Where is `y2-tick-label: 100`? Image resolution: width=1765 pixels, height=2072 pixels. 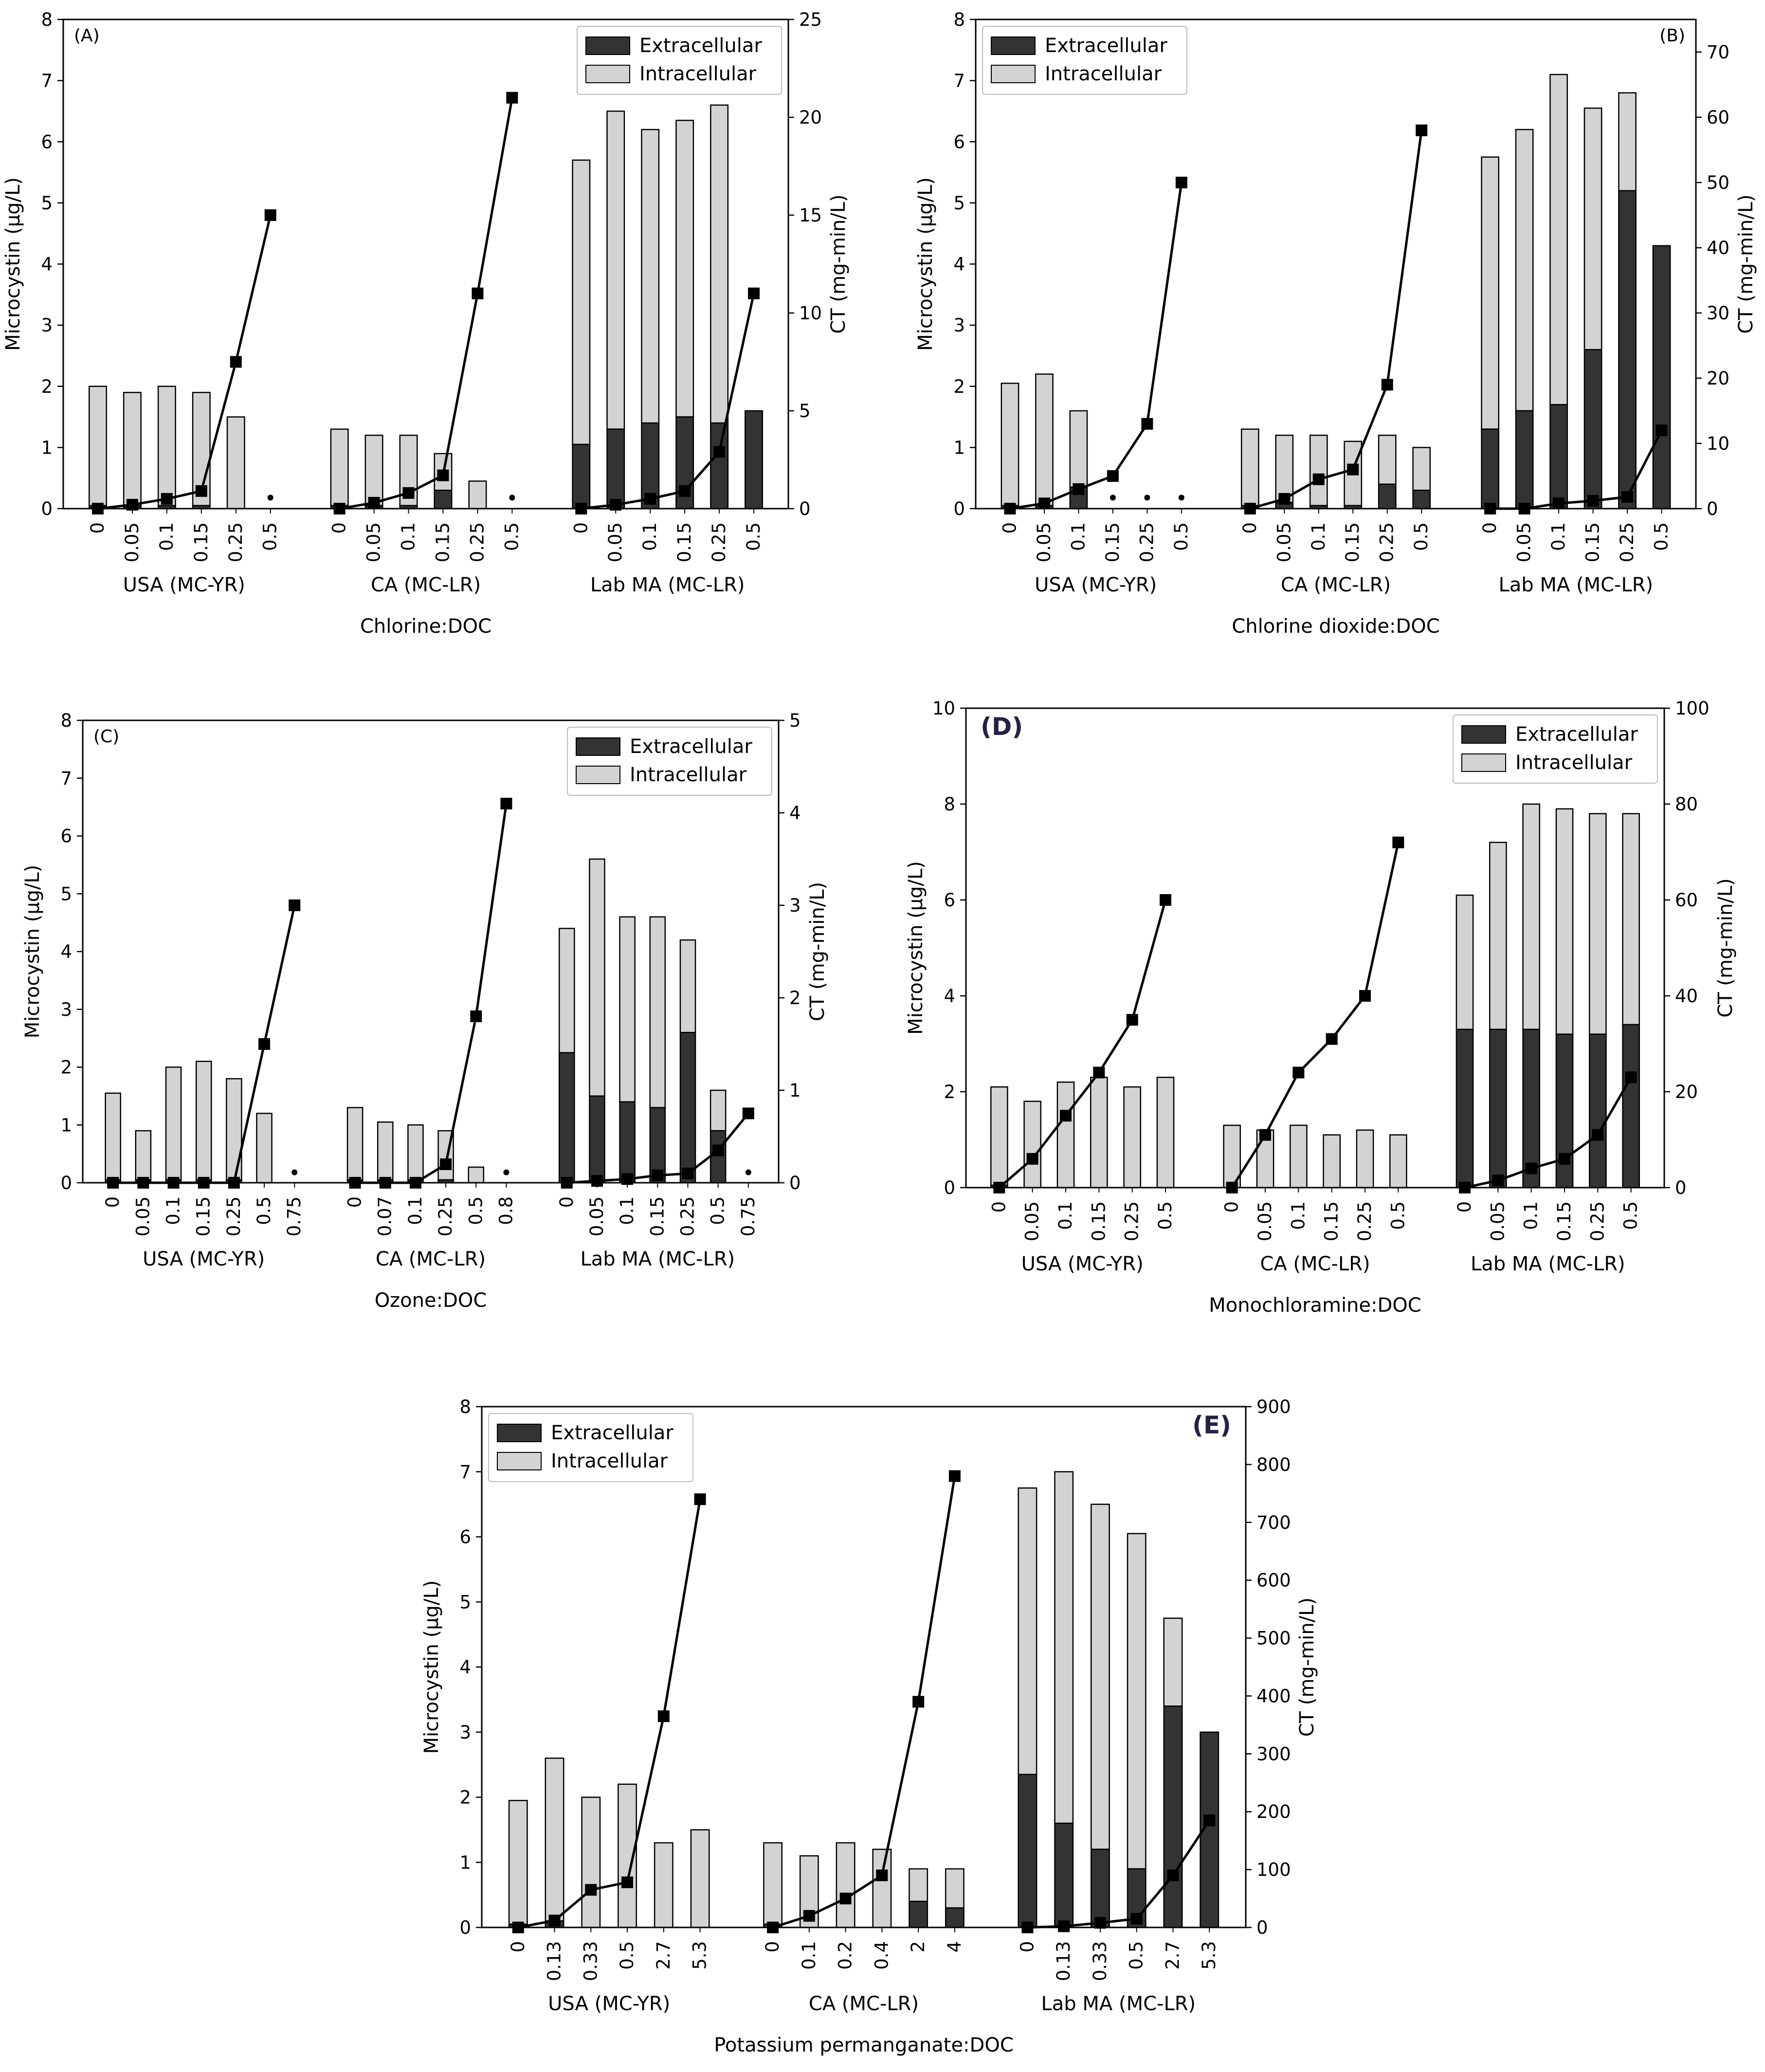 y2-tick-label: 100 is located at coordinates (1273, 1869).